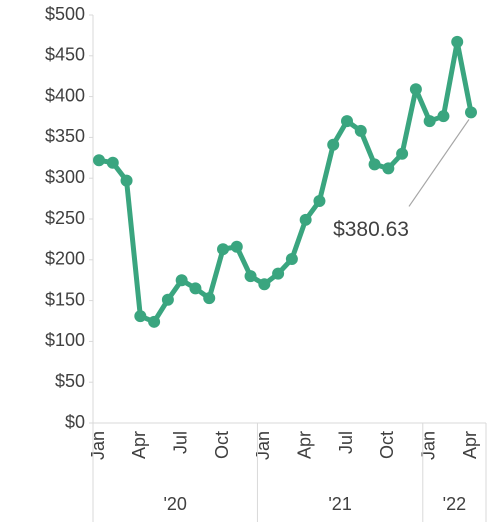 The height and width of the screenshot is (522, 497). What do you see at coordinates (65, 177) in the screenshot?
I see `y-tick-label: $300` at bounding box center [65, 177].